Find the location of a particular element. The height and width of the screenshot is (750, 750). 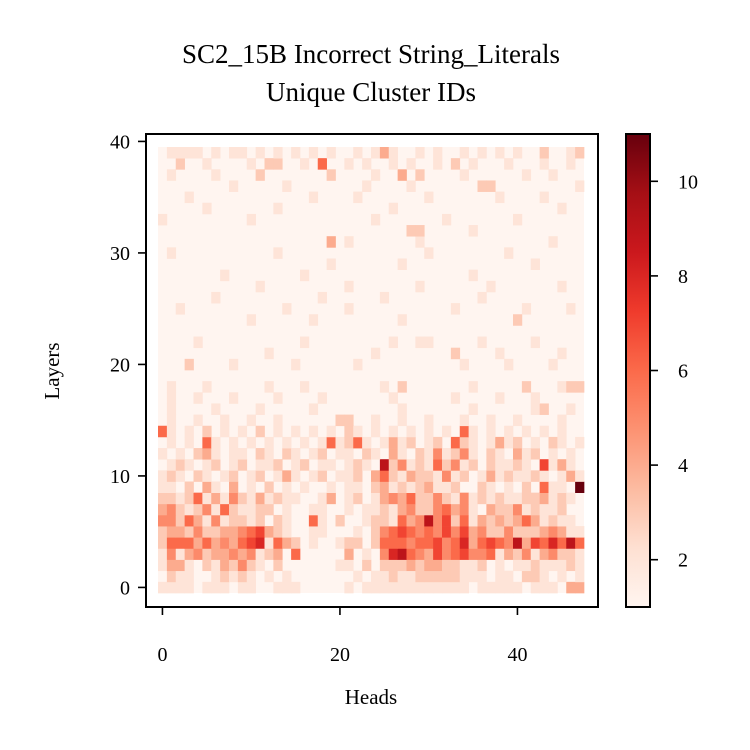

colorbar-tick-label: 6 is located at coordinates (683, 372).